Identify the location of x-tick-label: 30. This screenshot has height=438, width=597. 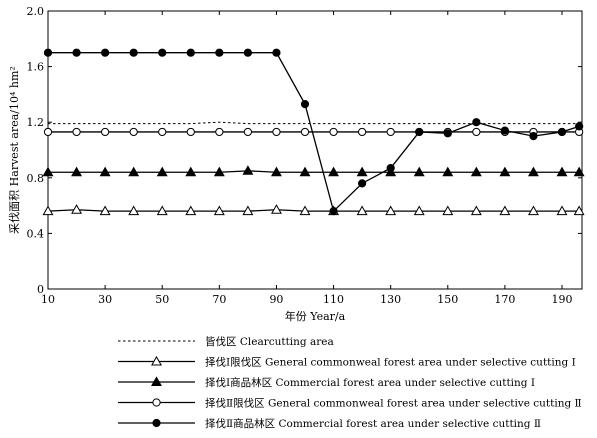
(105, 299).